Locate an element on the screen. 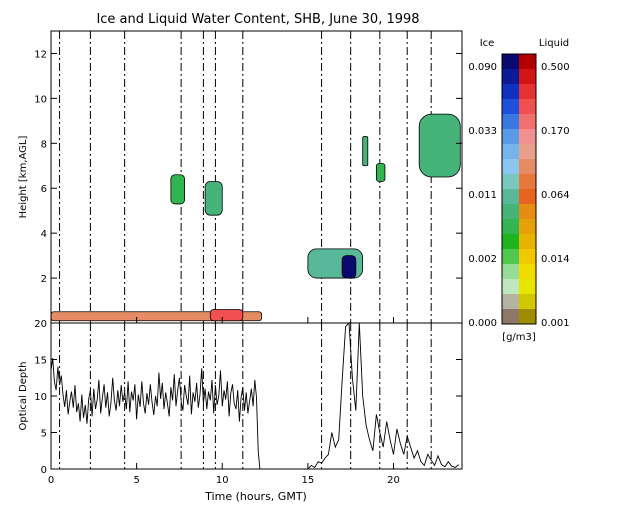 This screenshot has height=512, width=640. bottom-y-tick-label: 0 is located at coordinates (44, 470).